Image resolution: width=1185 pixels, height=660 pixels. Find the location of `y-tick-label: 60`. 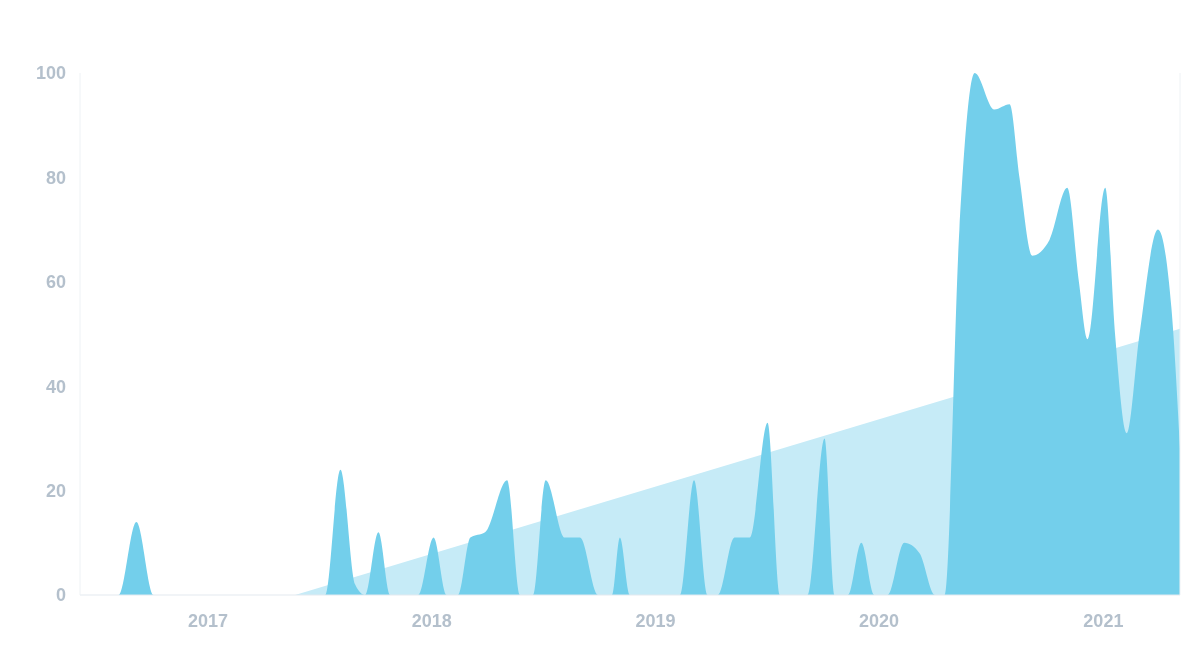

y-tick-label: 60 is located at coordinates (55, 282).